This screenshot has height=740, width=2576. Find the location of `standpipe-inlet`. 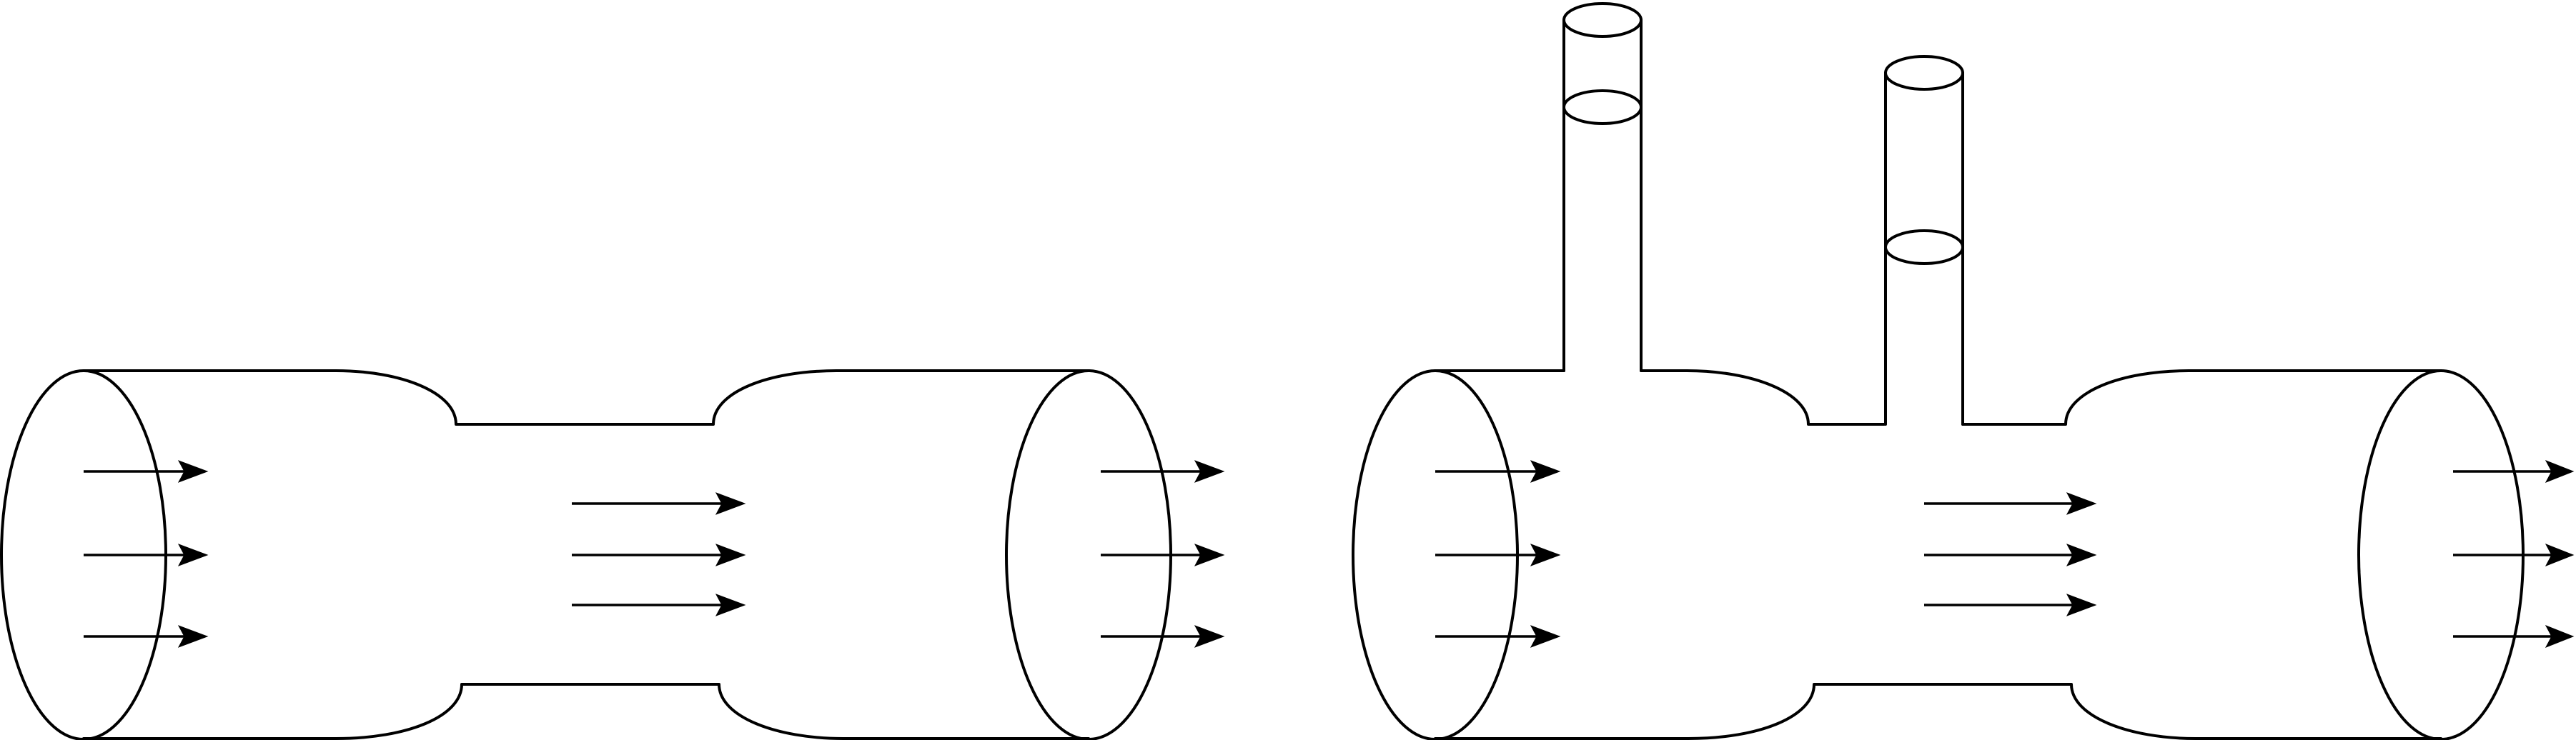

standpipe-inlet is located at coordinates (1603, 187).